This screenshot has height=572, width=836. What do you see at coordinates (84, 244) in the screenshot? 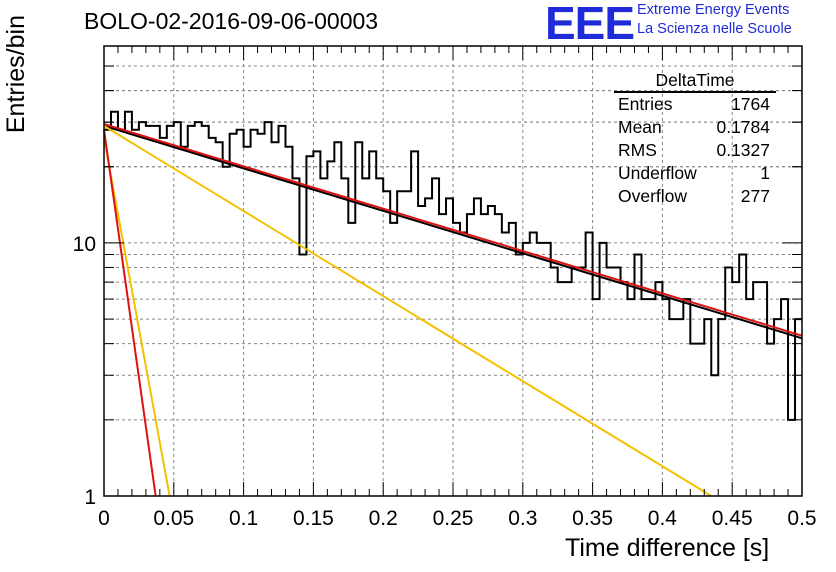
I see `y-tick-label: 10` at bounding box center [84, 244].